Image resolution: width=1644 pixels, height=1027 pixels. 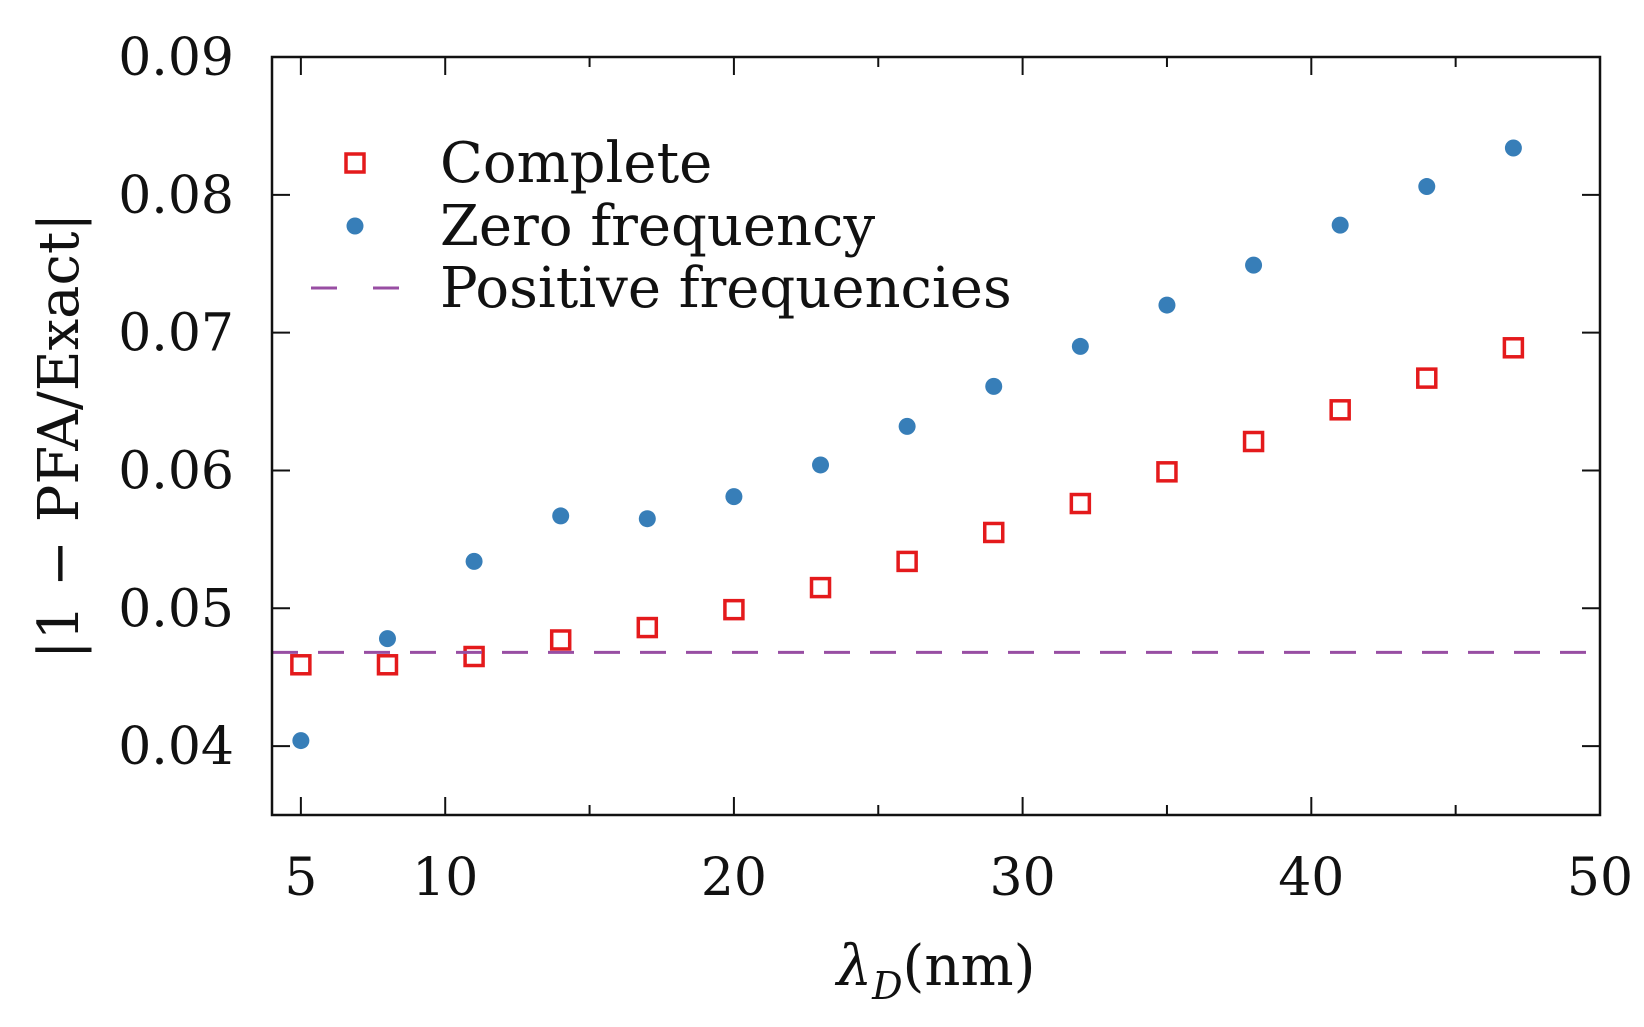 What do you see at coordinates (576, 163) in the screenshot?
I see `legend-label: Complete` at bounding box center [576, 163].